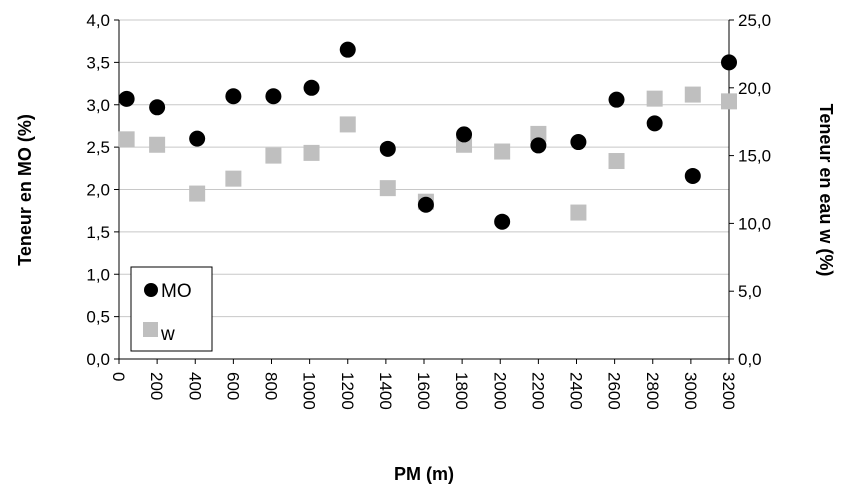 The image size is (842, 495). I want to click on x-tick-label: 2200, so click(537, 391).